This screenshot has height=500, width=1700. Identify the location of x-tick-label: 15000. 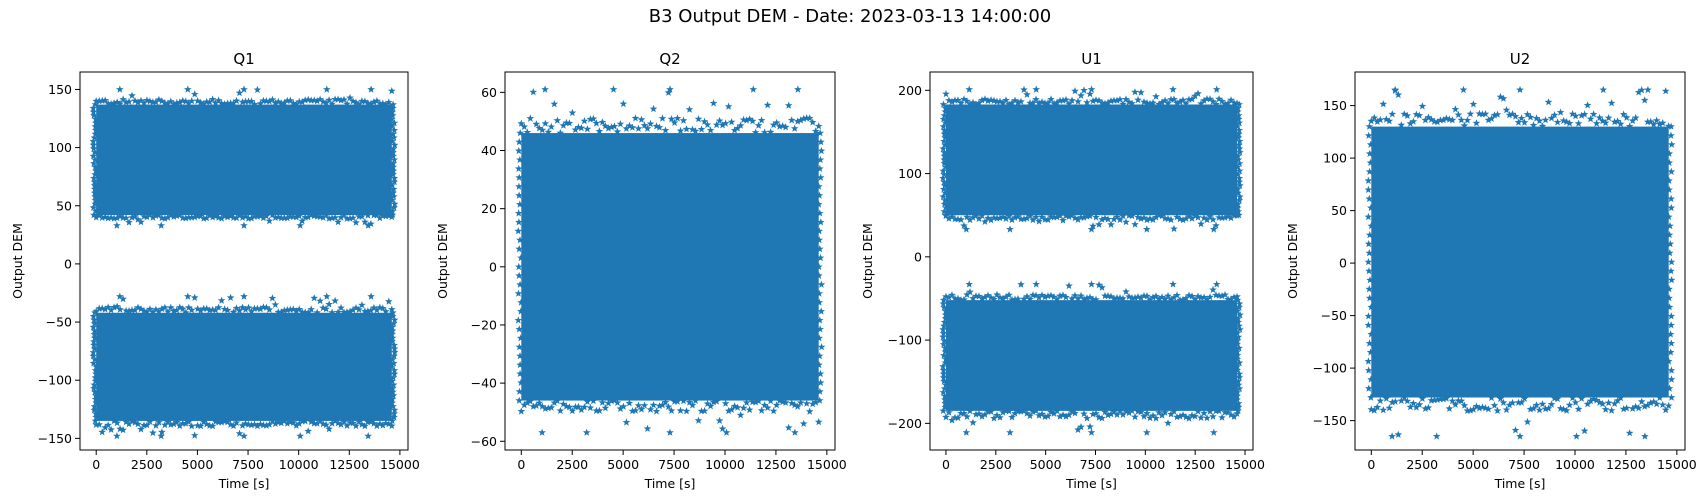
(1245, 464).